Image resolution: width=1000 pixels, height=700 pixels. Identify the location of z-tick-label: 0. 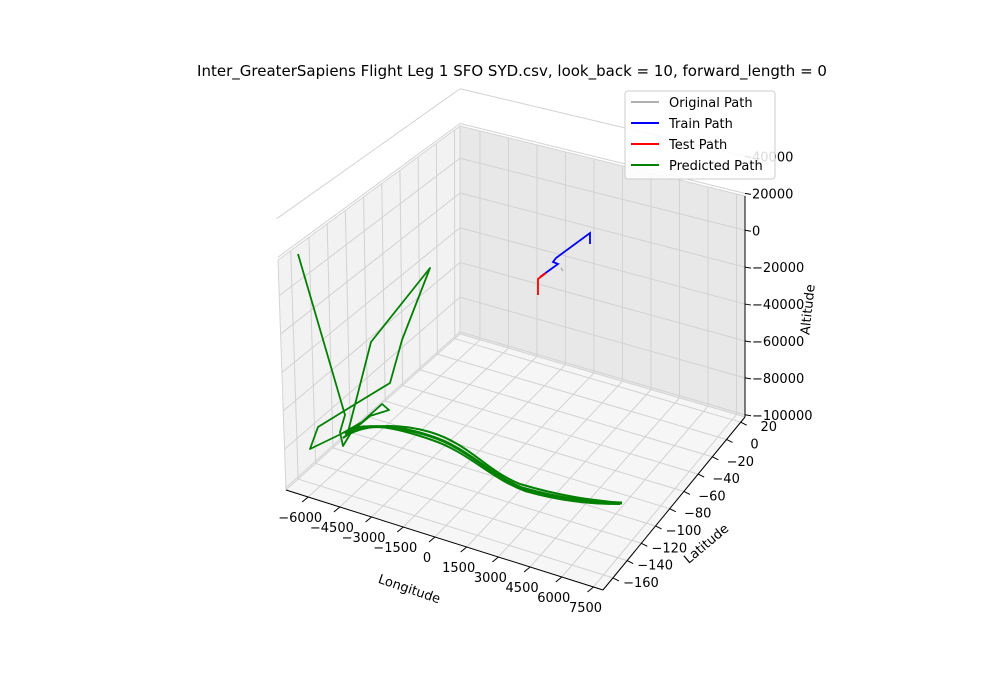
(756, 231).